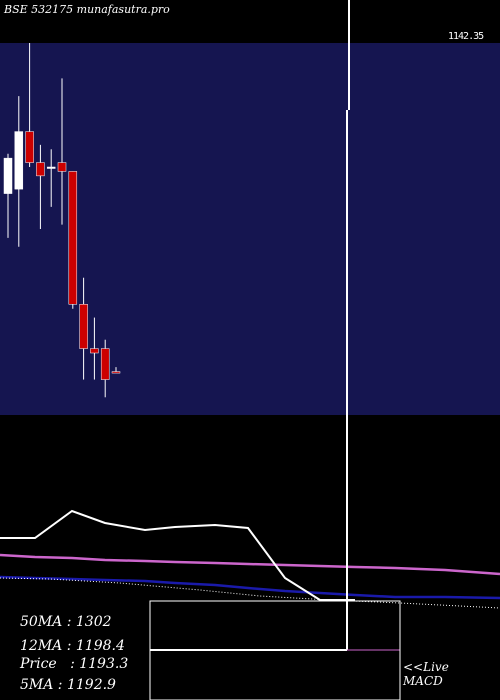 Image resolution: width=500 pixels, height=700 pixels. What do you see at coordinates (250, 587) in the screenshot?
I see `ma-mid-line` at bounding box center [250, 587].